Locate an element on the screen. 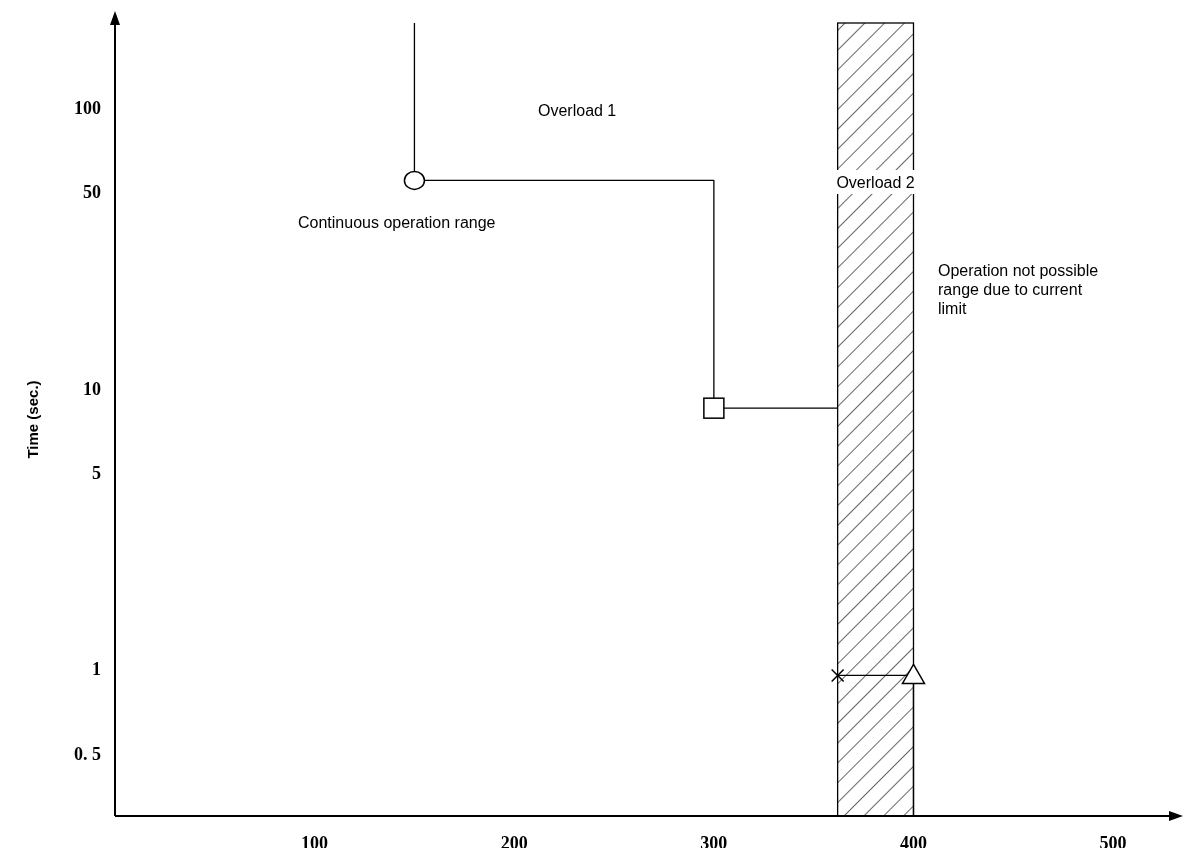  annotation: Operation not possible range due to current limit is located at coordinates (1018, 289).